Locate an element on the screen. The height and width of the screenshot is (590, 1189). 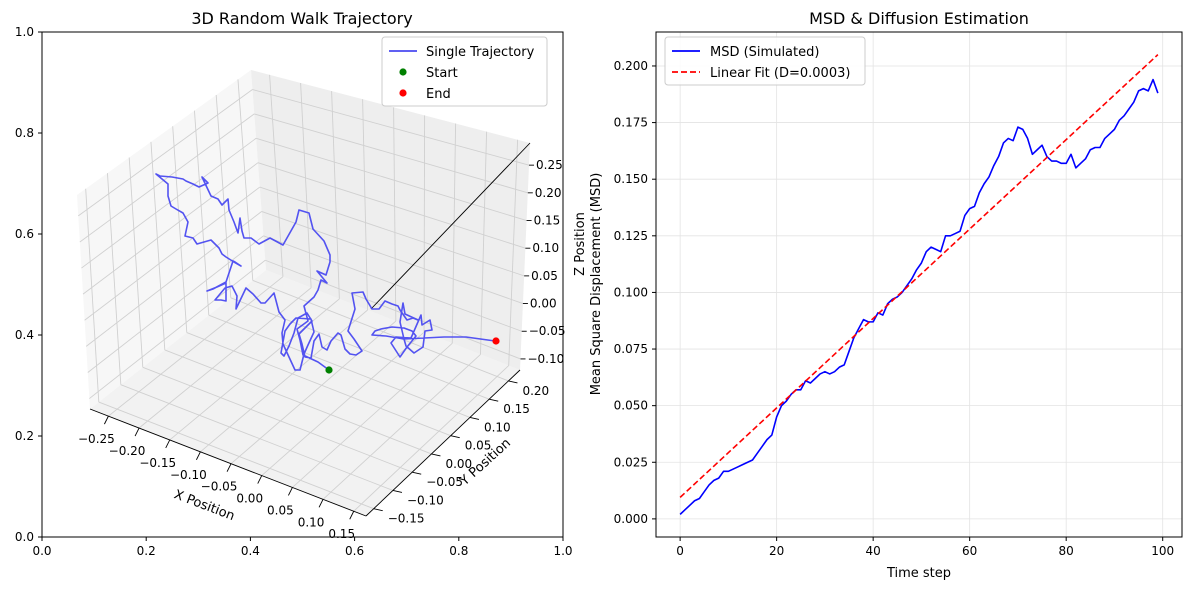
msd-x-tick-label: 20 is located at coordinates (776, 551).